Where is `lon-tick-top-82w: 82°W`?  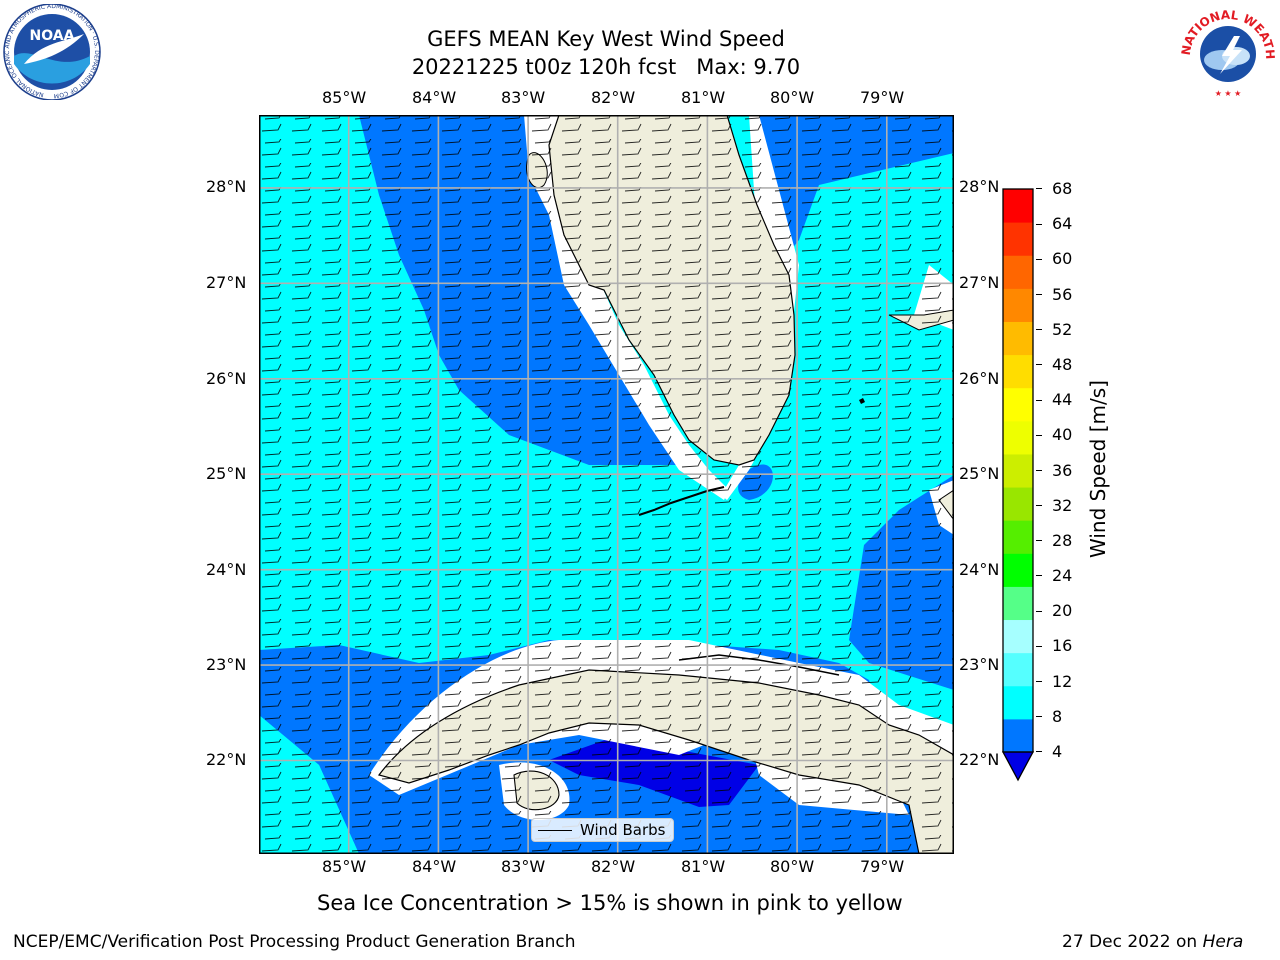 lon-tick-top-82w: 82°W is located at coordinates (613, 97).